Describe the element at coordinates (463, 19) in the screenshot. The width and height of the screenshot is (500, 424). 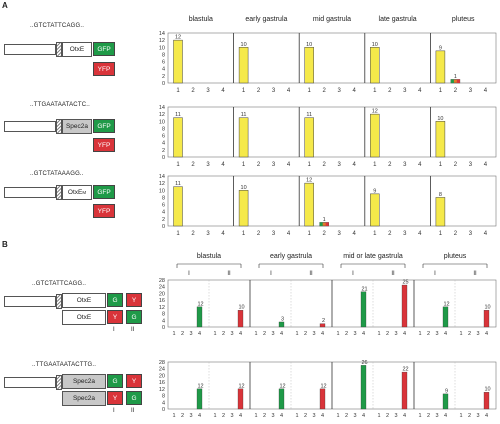
I see `stage-label: pluteus` at that location.